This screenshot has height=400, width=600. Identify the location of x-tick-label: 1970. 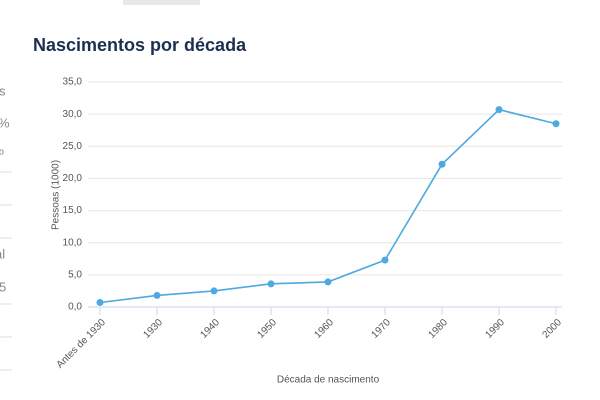
(381, 329).